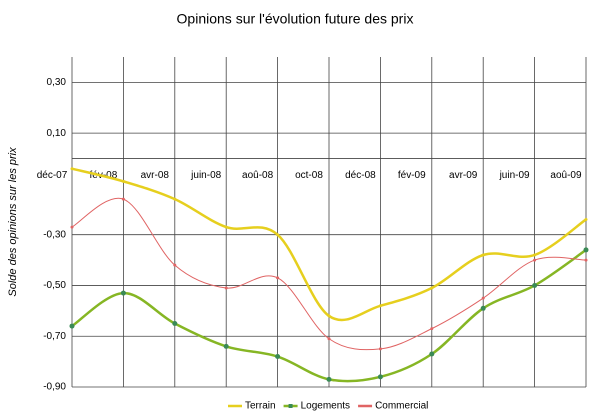 This screenshot has height=417, width=590. I want to click on legend-marker, so click(290, 406).